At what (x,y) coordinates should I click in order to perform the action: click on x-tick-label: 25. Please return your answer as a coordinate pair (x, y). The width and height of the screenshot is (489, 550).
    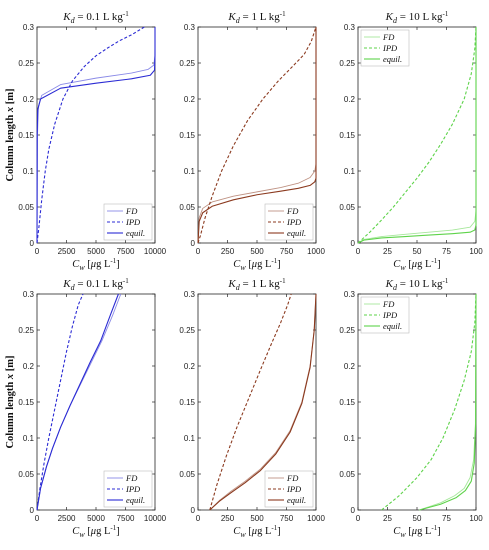
    Looking at the image, I should click on (387, 251).